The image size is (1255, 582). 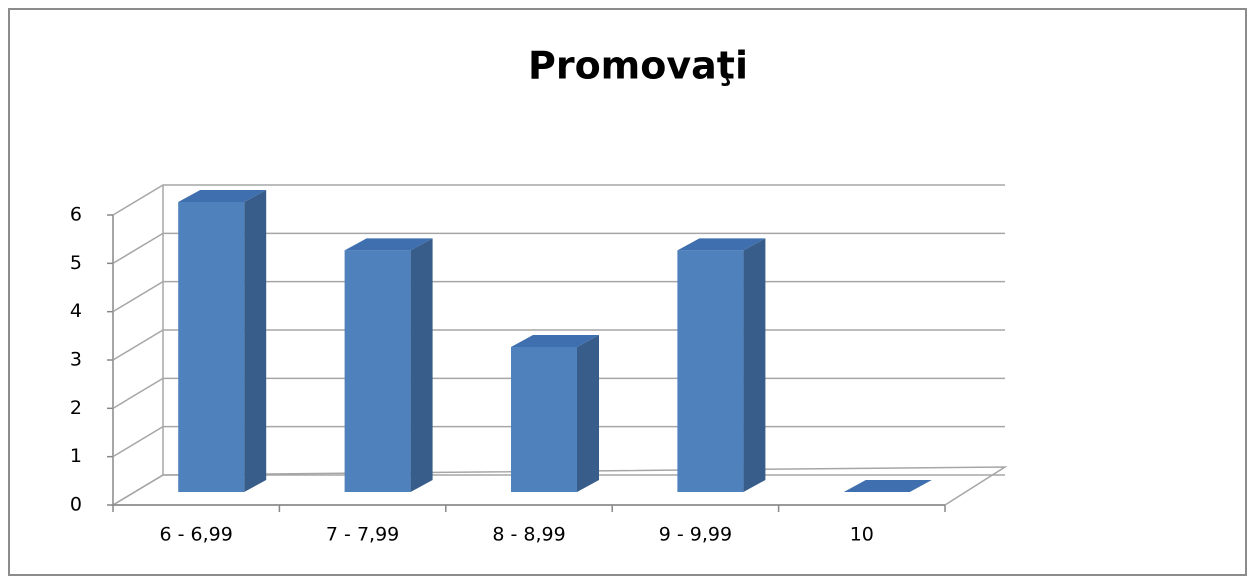 What do you see at coordinates (76, 263) in the screenshot?
I see `y-tick-label: 5` at bounding box center [76, 263].